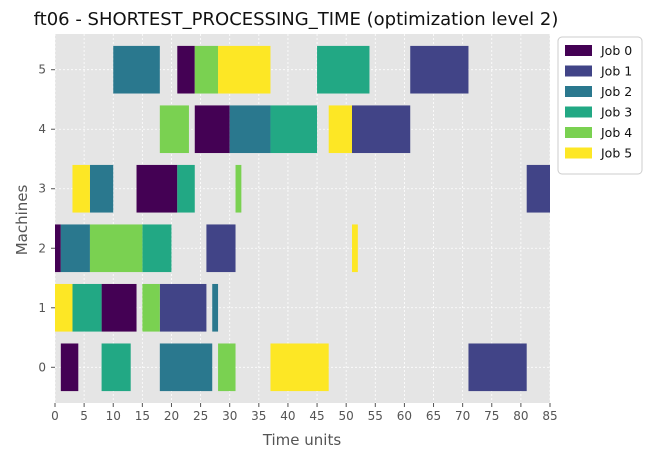 The height and width of the screenshot is (460, 652). What do you see at coordinates (46, 218) in the screenshot?
I see `y-axis-ticks: 0 1 2 3 4 5` at bounding box center [46, 218].